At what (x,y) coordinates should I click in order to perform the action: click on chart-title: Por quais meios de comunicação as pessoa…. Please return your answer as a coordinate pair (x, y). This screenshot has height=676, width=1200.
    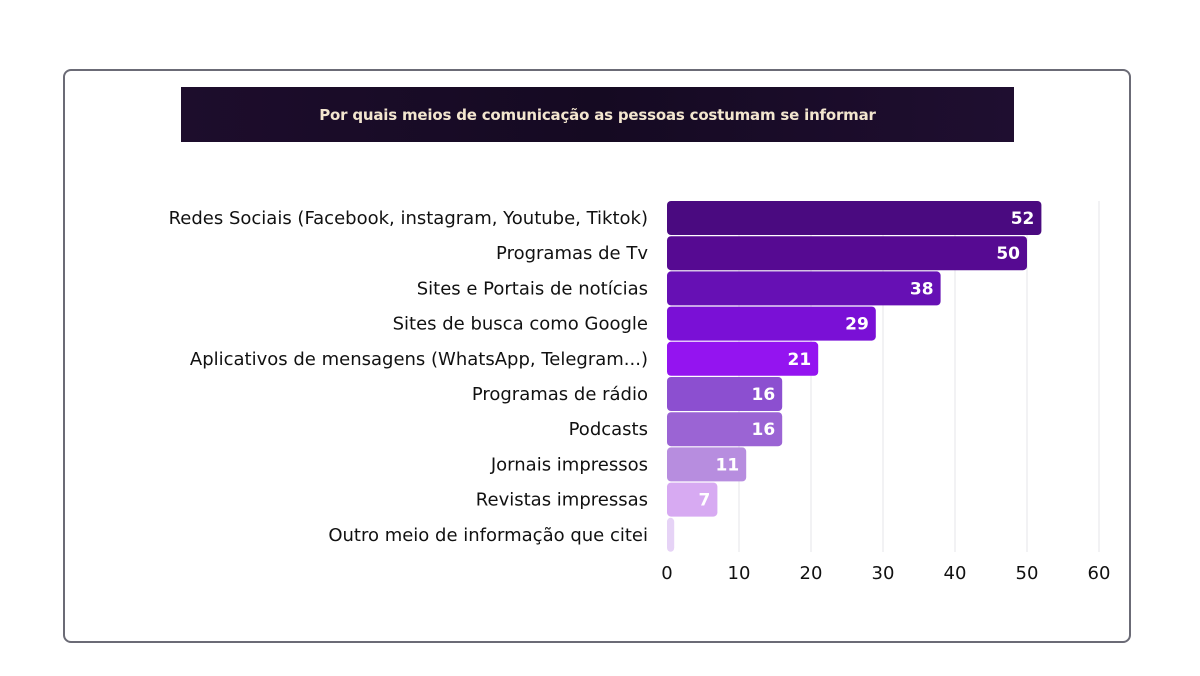
    Looking at the image, I should click on (597, 114).